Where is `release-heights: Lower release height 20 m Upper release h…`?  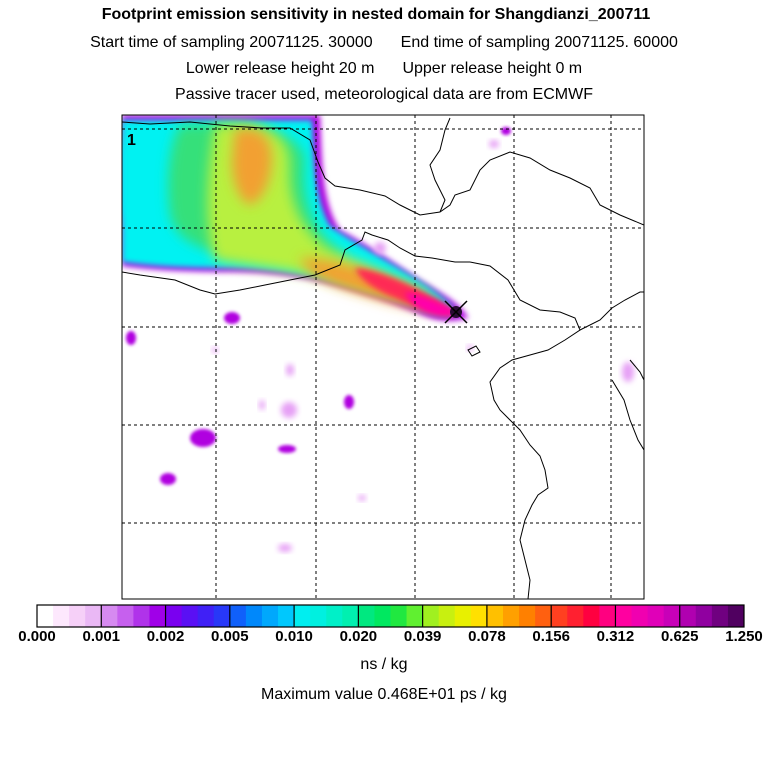
release-heights: Lower release height 20 m Upper release h… is located at coordinates (384, 69).